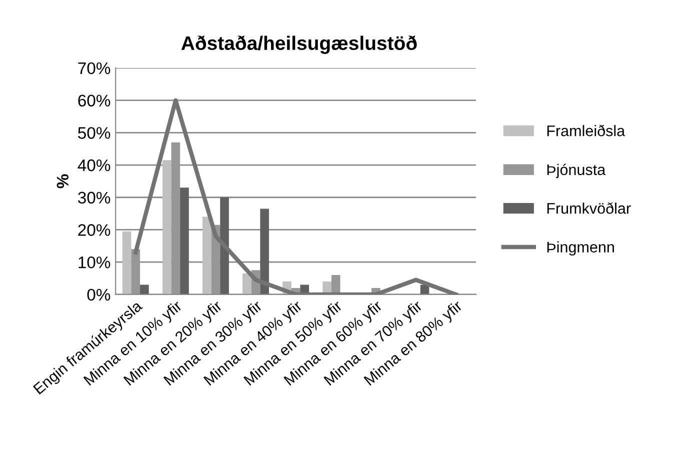  What do you see at coordinates (94, 230) in the screenshot?
I see `y-tick-label: 20%` at bounding box center [94, 230].